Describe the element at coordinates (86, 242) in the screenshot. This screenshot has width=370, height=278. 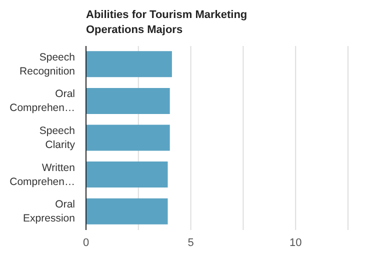
I see `x-tick-label: 0` at that location.